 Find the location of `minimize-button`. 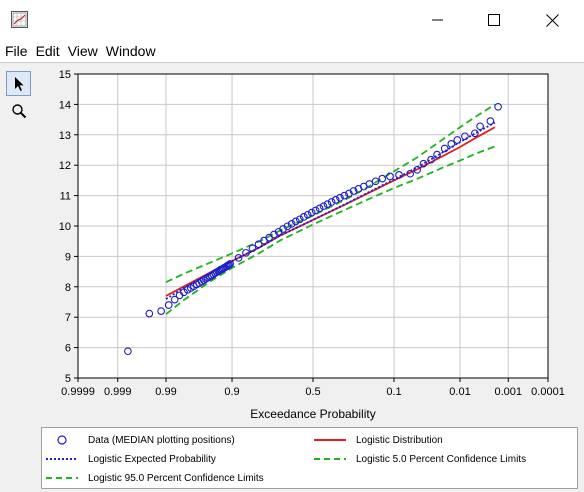

minimize-button is located at coordinates (438, 20).